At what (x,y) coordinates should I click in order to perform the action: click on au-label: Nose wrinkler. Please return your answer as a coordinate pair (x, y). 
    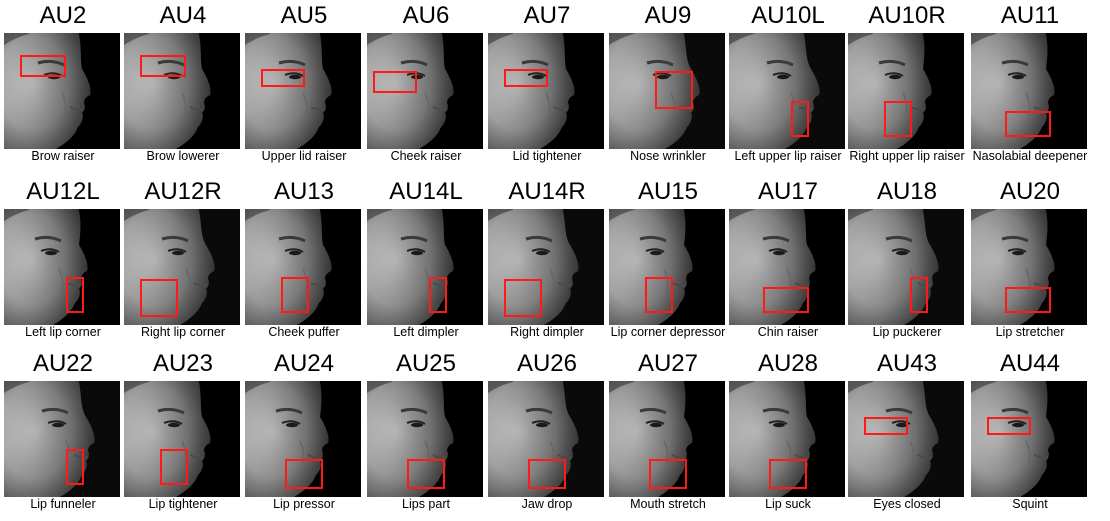
    Looking at the image, I should click on (668, 156).